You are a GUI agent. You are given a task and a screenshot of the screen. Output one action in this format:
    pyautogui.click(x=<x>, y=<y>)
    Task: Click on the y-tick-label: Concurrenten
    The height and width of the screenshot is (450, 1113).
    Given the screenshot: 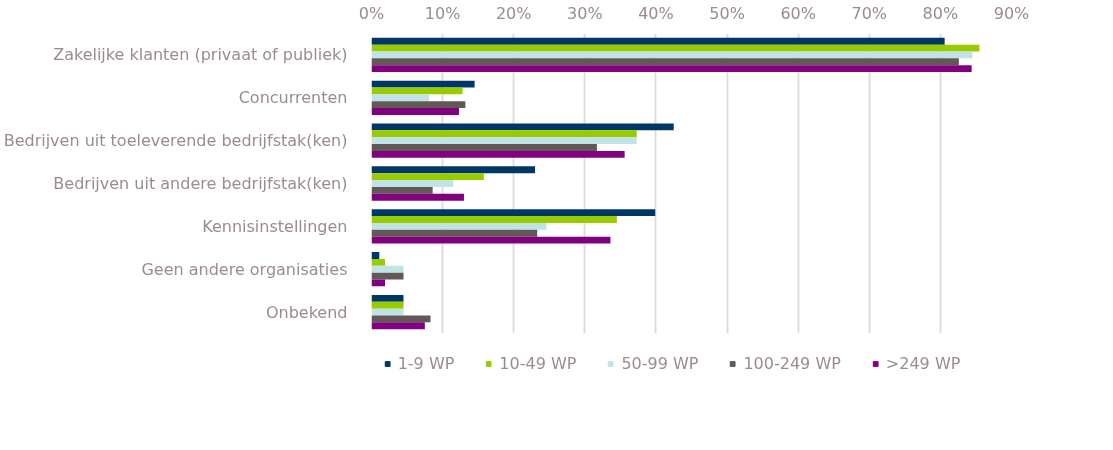 What is the action you would take?
    pyautogui.click(x=293, y=98)
    